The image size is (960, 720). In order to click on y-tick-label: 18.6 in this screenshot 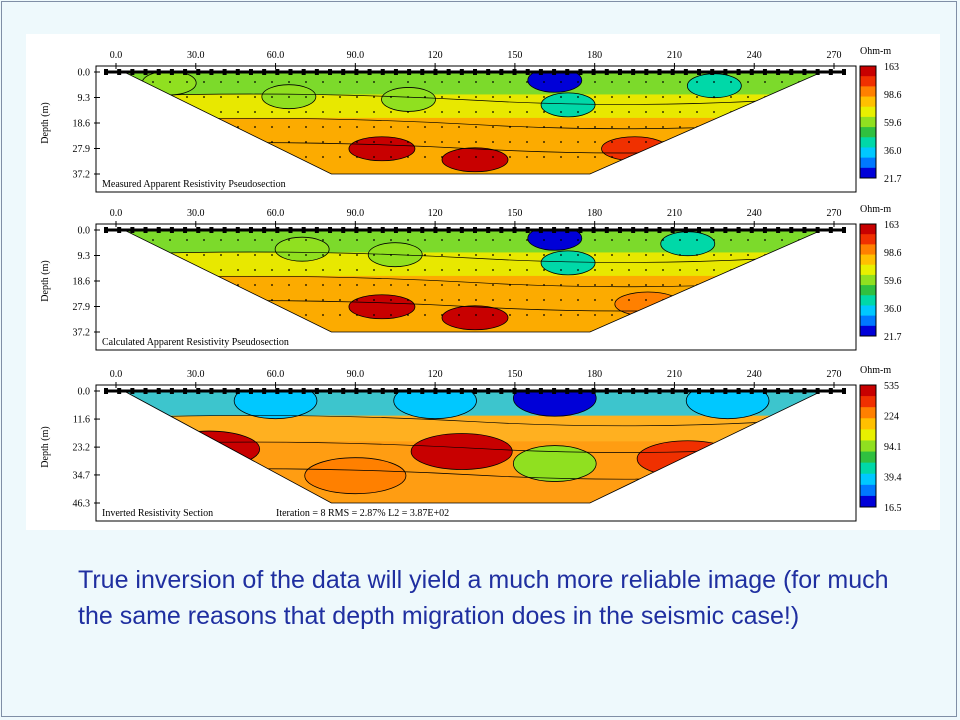, I will do `click(82, 282)`.